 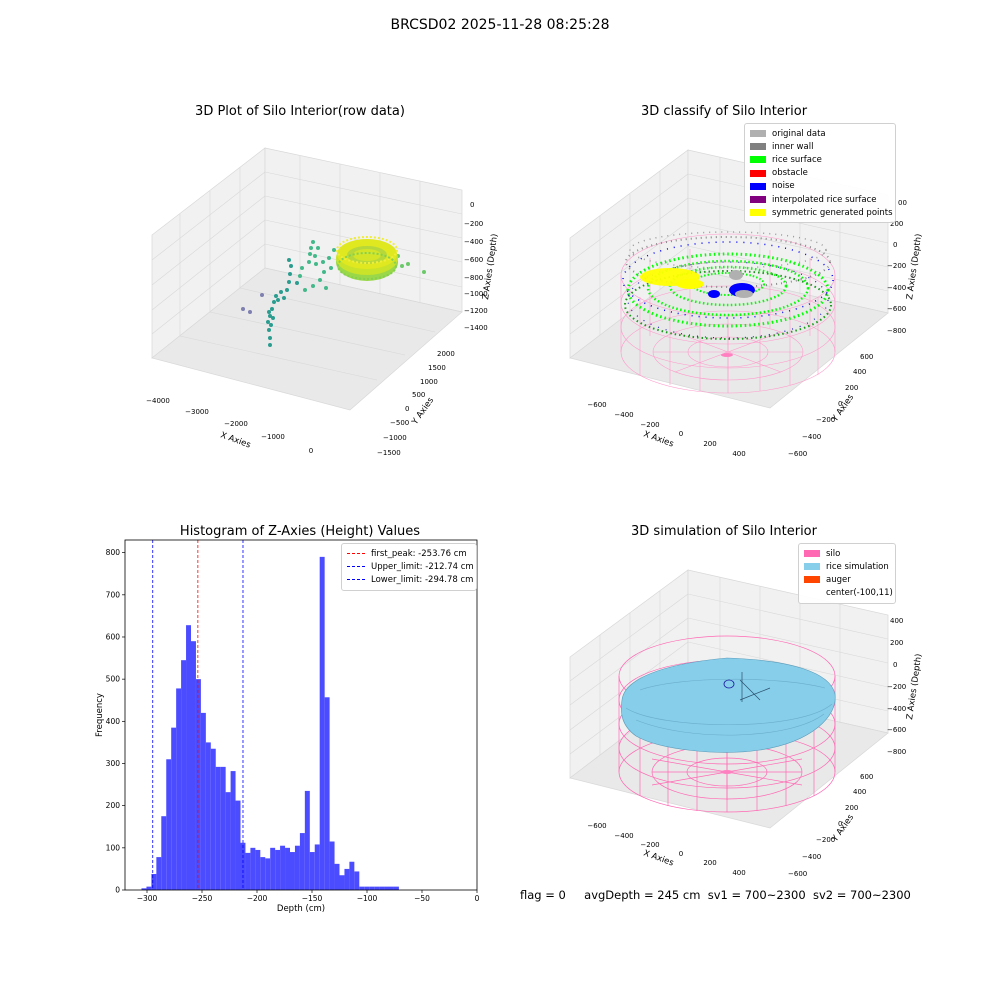 What do you see at coordinates (833, 553) in the screenshot?
I see `legend-label: silo` at bounding box center [833, 553].